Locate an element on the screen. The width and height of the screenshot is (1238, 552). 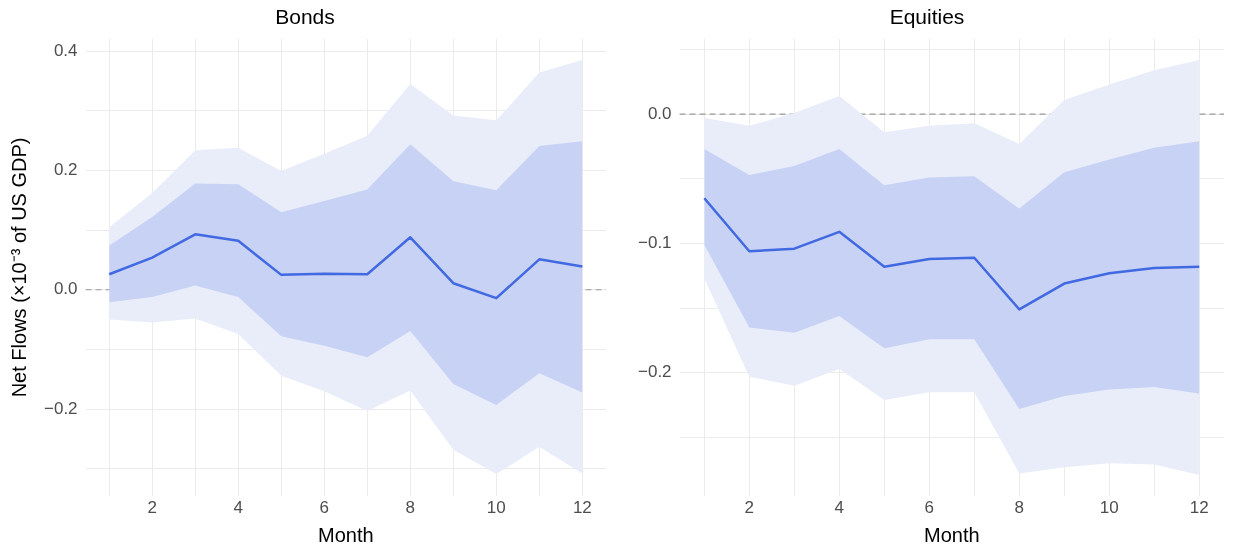
y-tick-label: −0.1 is located at coordinates (655, 243).